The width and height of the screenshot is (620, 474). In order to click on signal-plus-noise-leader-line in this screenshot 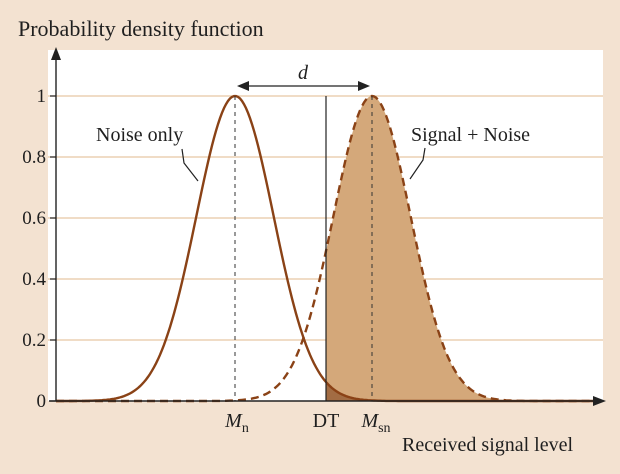, I will do `click(417, 163)`.